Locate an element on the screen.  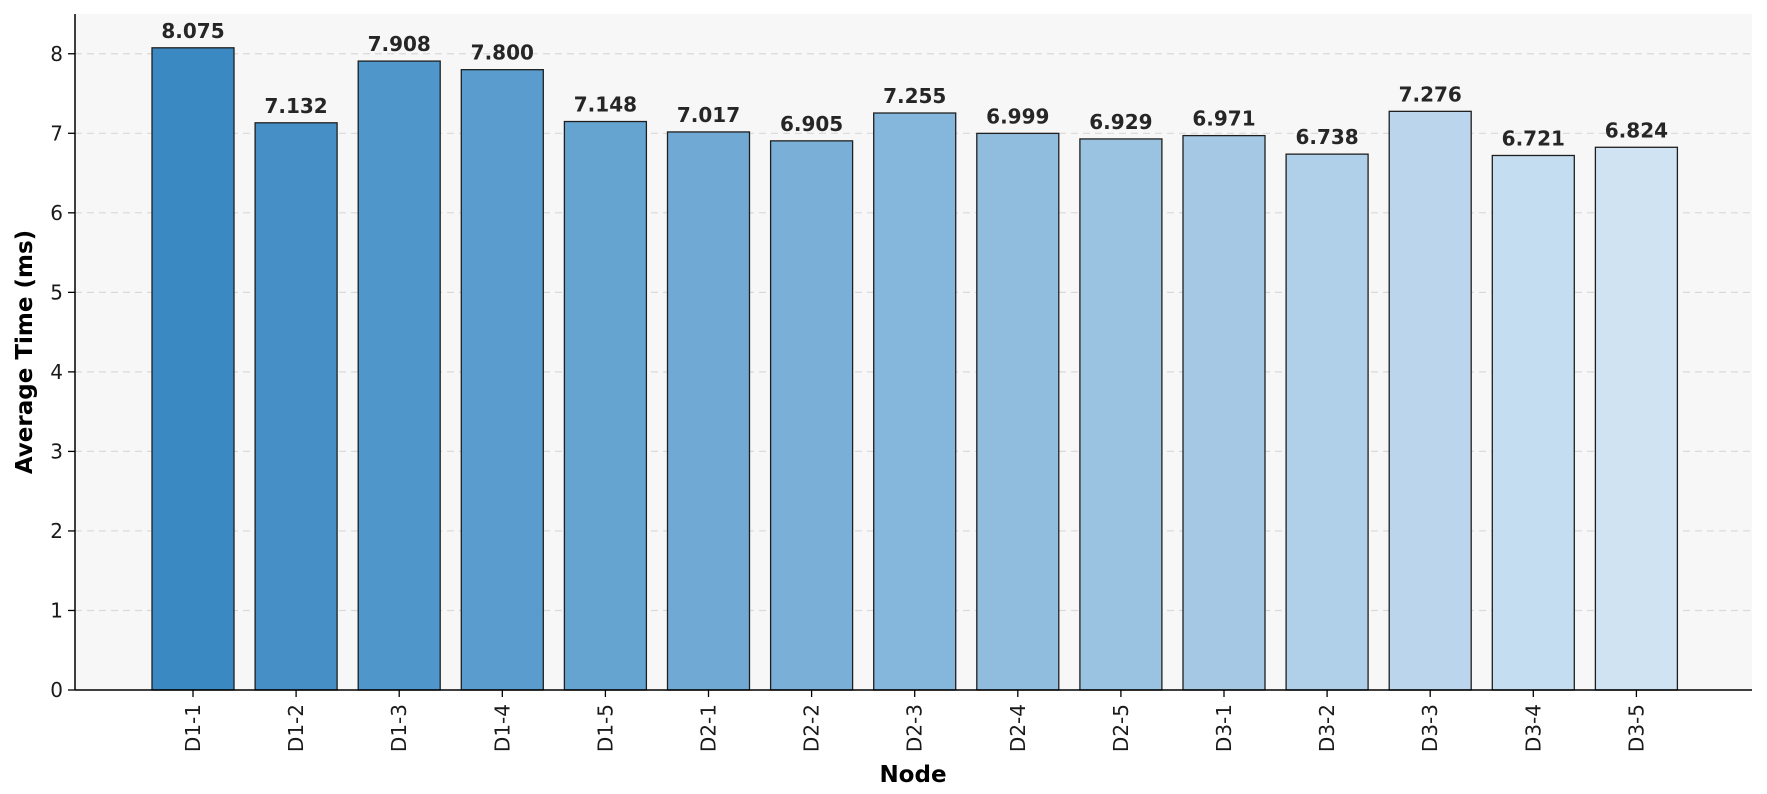
y-ticks: 0 1 2 3 4 5 6 7 8 is located at coordinates (62, 372).